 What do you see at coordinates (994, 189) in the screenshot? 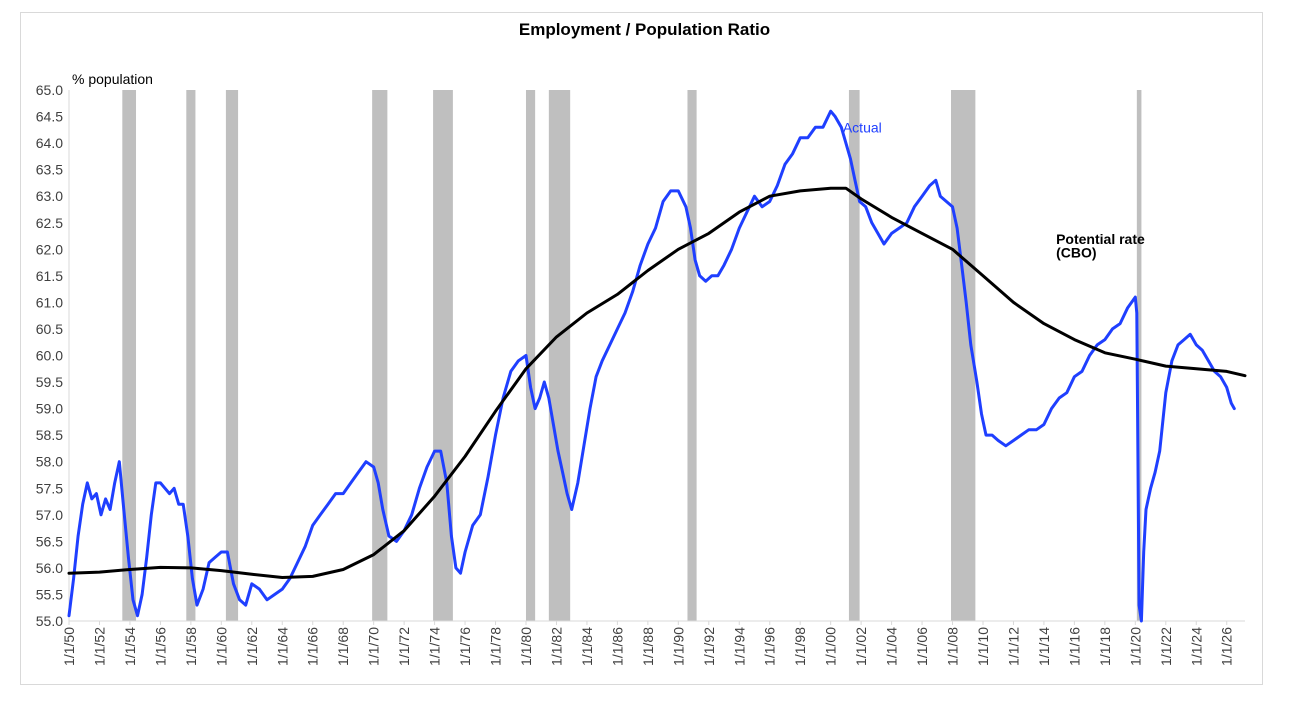
I see `annotations: Actual Potential rate(CBO)` at bounding box center [994, 189].